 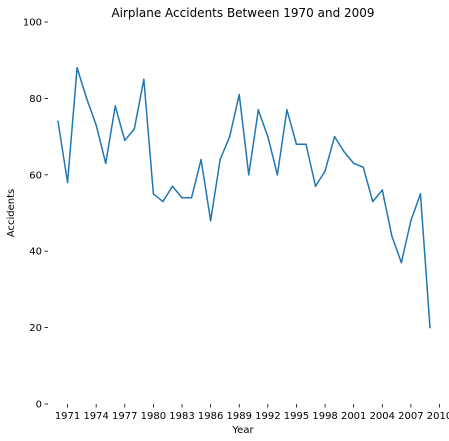 What do you see at coordinates (67, 416) in the screenshot?
I see `x-tick-label: 1971` at bounding box center [67, 416].